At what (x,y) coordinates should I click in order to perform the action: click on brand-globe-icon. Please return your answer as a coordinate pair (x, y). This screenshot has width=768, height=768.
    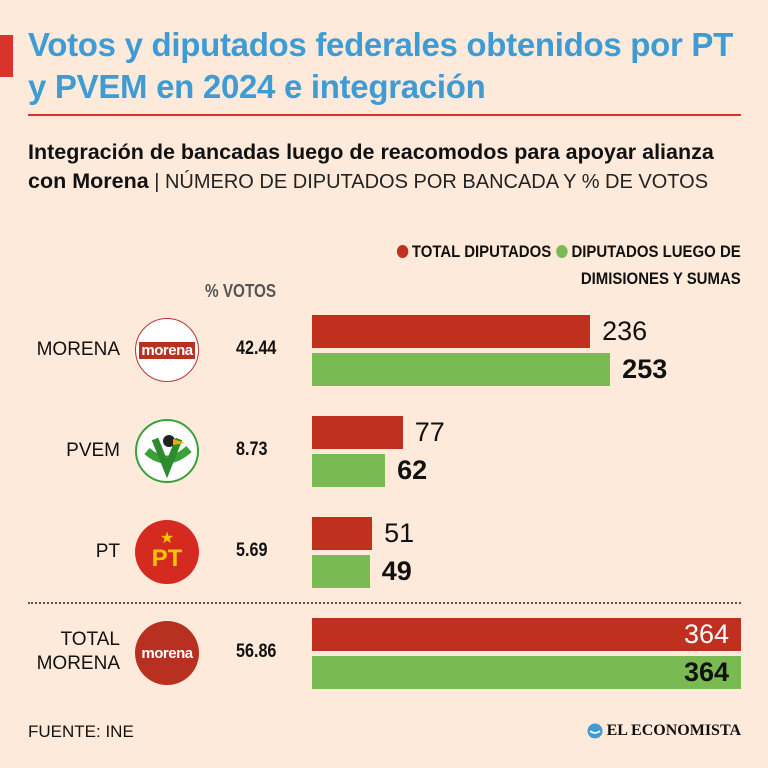
    Looking at the image, I should click on (595, 731).